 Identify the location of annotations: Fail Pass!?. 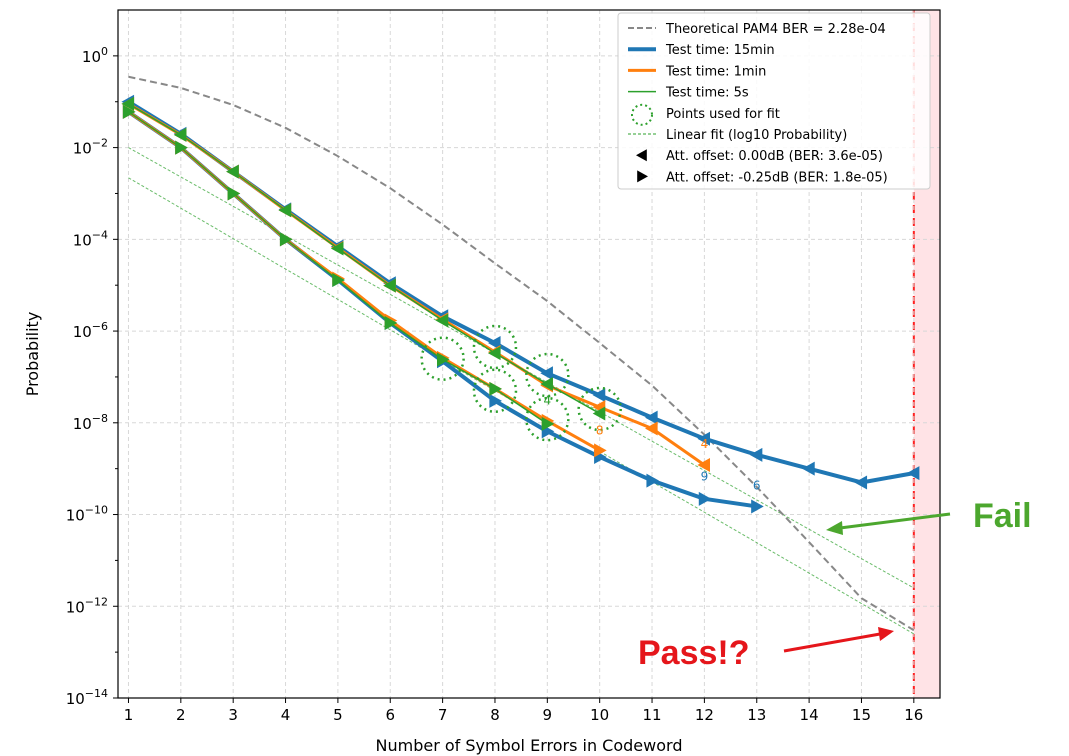
(835, 584).